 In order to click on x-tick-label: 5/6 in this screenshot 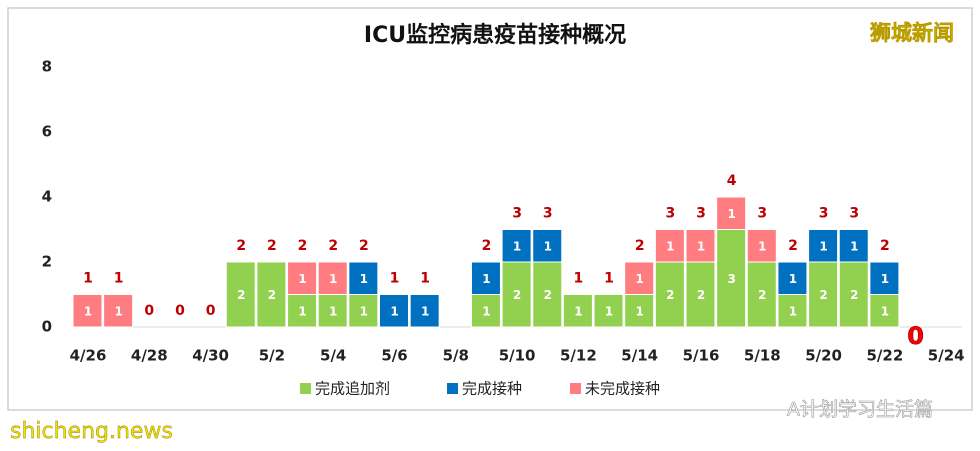, I will do `click(394, 356)`.